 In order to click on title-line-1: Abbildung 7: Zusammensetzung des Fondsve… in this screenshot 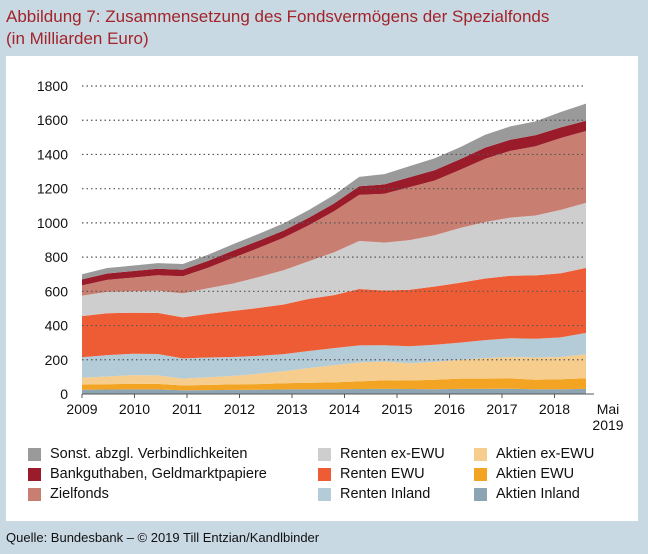, I will do `click(278, 16)`.